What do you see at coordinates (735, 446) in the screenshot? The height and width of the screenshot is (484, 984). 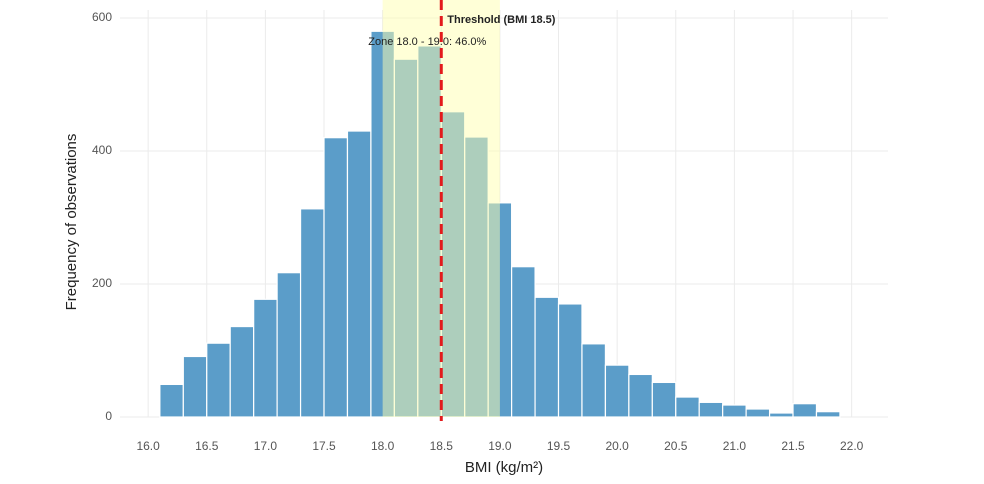 I see `x-tick-label: 21.0` at bounding box center [735, 446].